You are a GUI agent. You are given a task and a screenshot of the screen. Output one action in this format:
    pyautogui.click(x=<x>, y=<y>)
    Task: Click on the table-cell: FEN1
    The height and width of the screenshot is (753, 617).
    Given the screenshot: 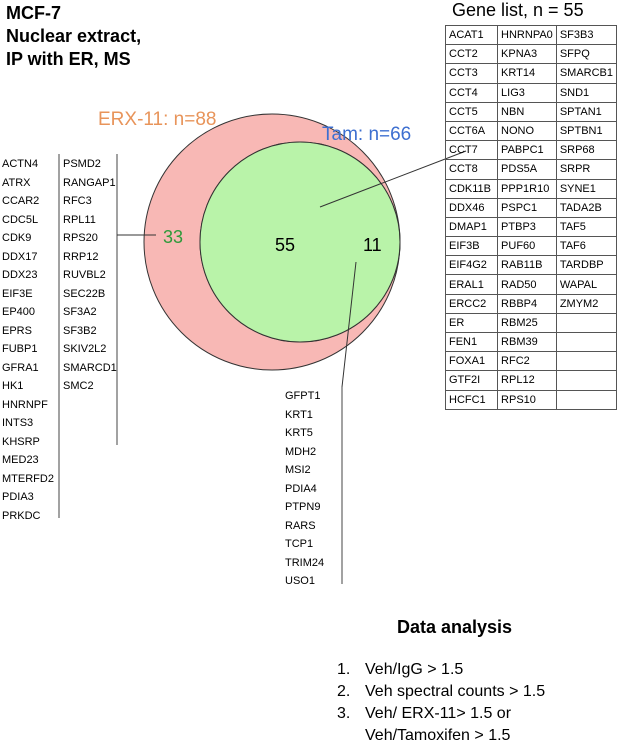 What is the action you would take?
    pyautogui.click(x=471, y=342)
    